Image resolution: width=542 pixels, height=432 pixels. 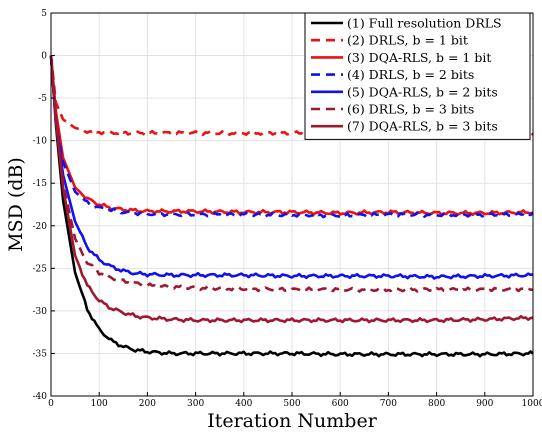 What do you see at coordinates (51, 404) in the screenshot?
I see `x-tick-label: 0` at bounding box center [51, 404].